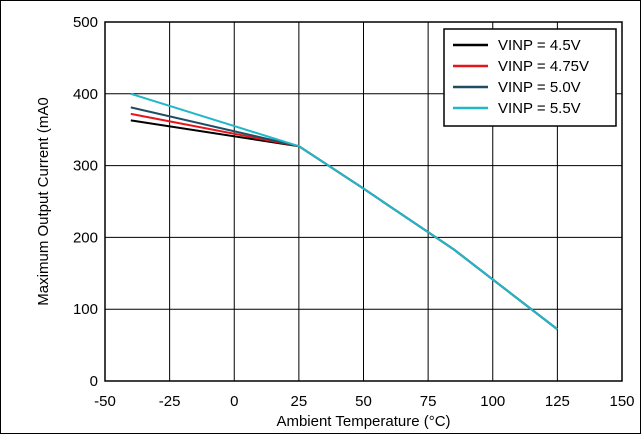 Image resolution: width=641 pixels, height=434 pixels. Describe the element at coordinates (105, 401) in the screenshot. I see `x-tick-label: -50` at that location.